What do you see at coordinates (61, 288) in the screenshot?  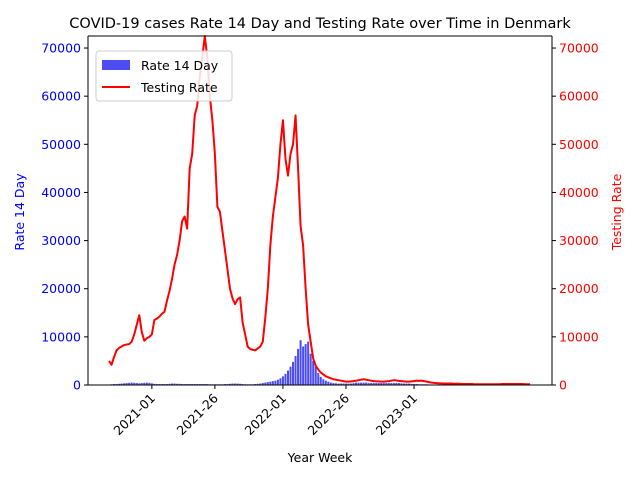 I see `left-tick-label: 20000` at bounding box center [61, 288].